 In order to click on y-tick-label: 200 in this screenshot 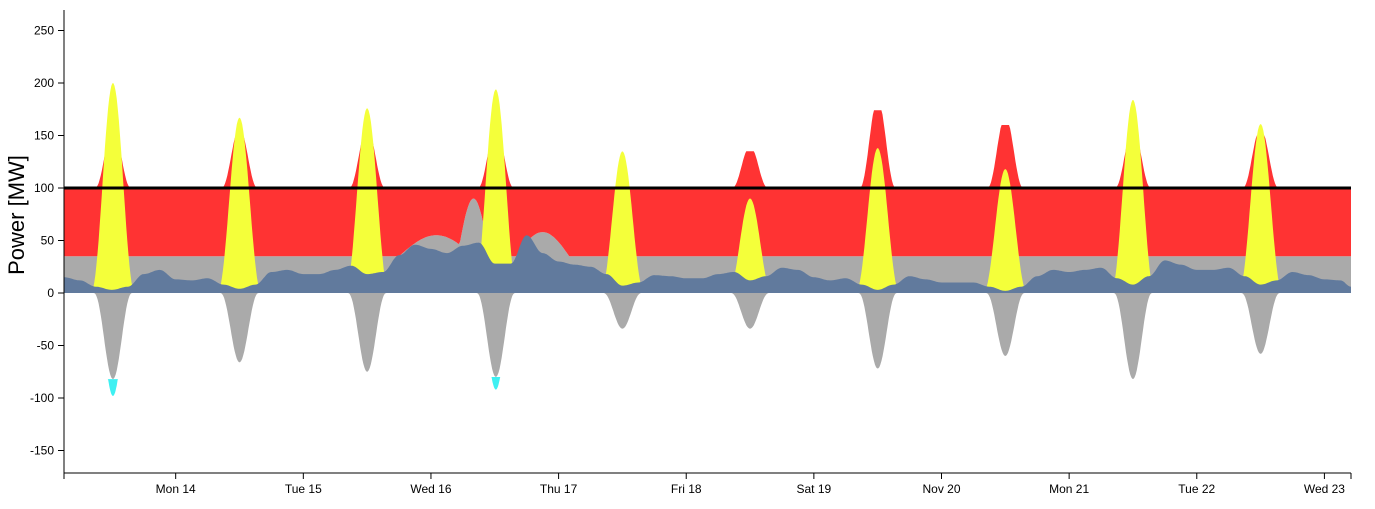, I will do `click(44, 83)`.